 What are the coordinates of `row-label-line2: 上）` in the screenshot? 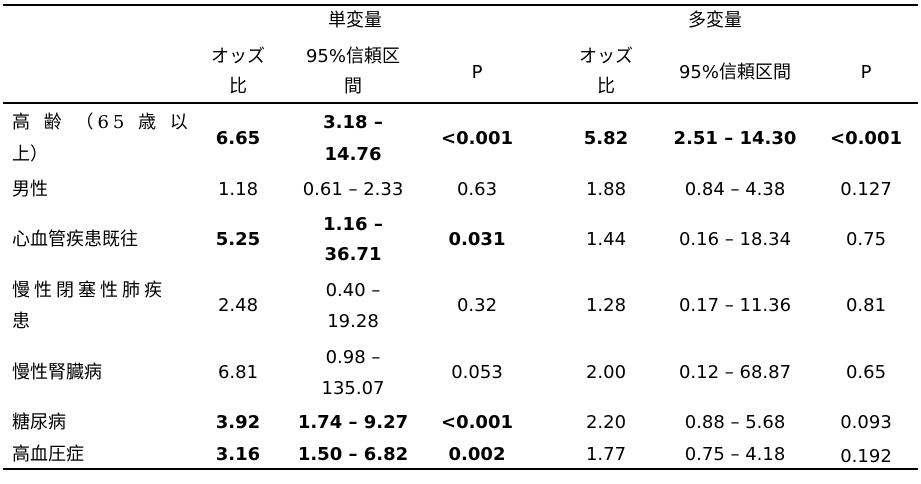 It's located at (30, 154).